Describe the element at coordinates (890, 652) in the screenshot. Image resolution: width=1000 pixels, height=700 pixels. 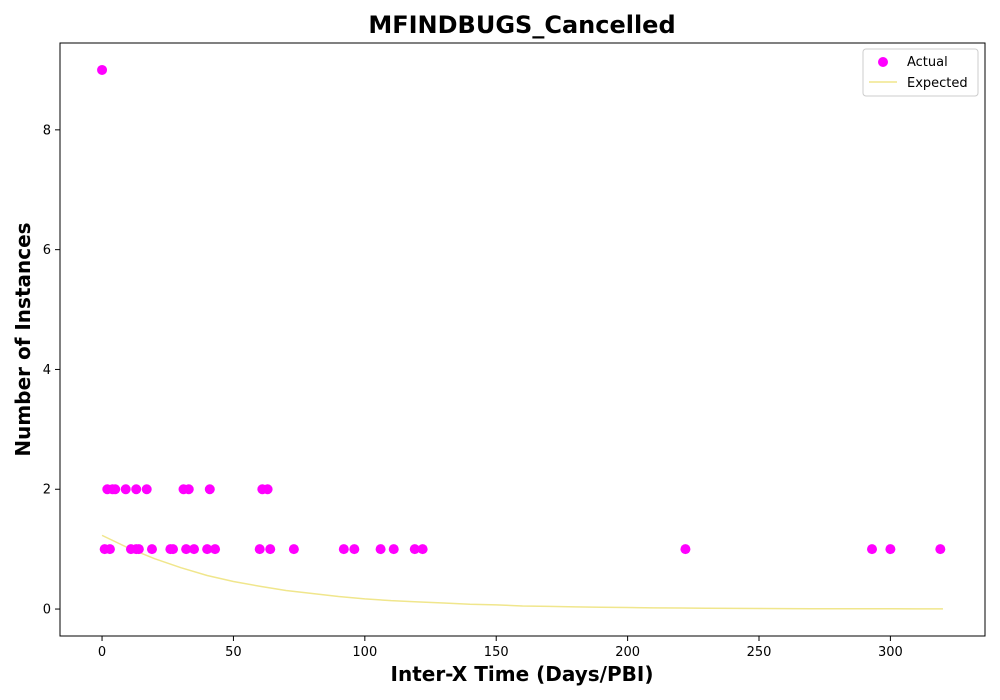
I see `x-tick-label: 300` at that location.